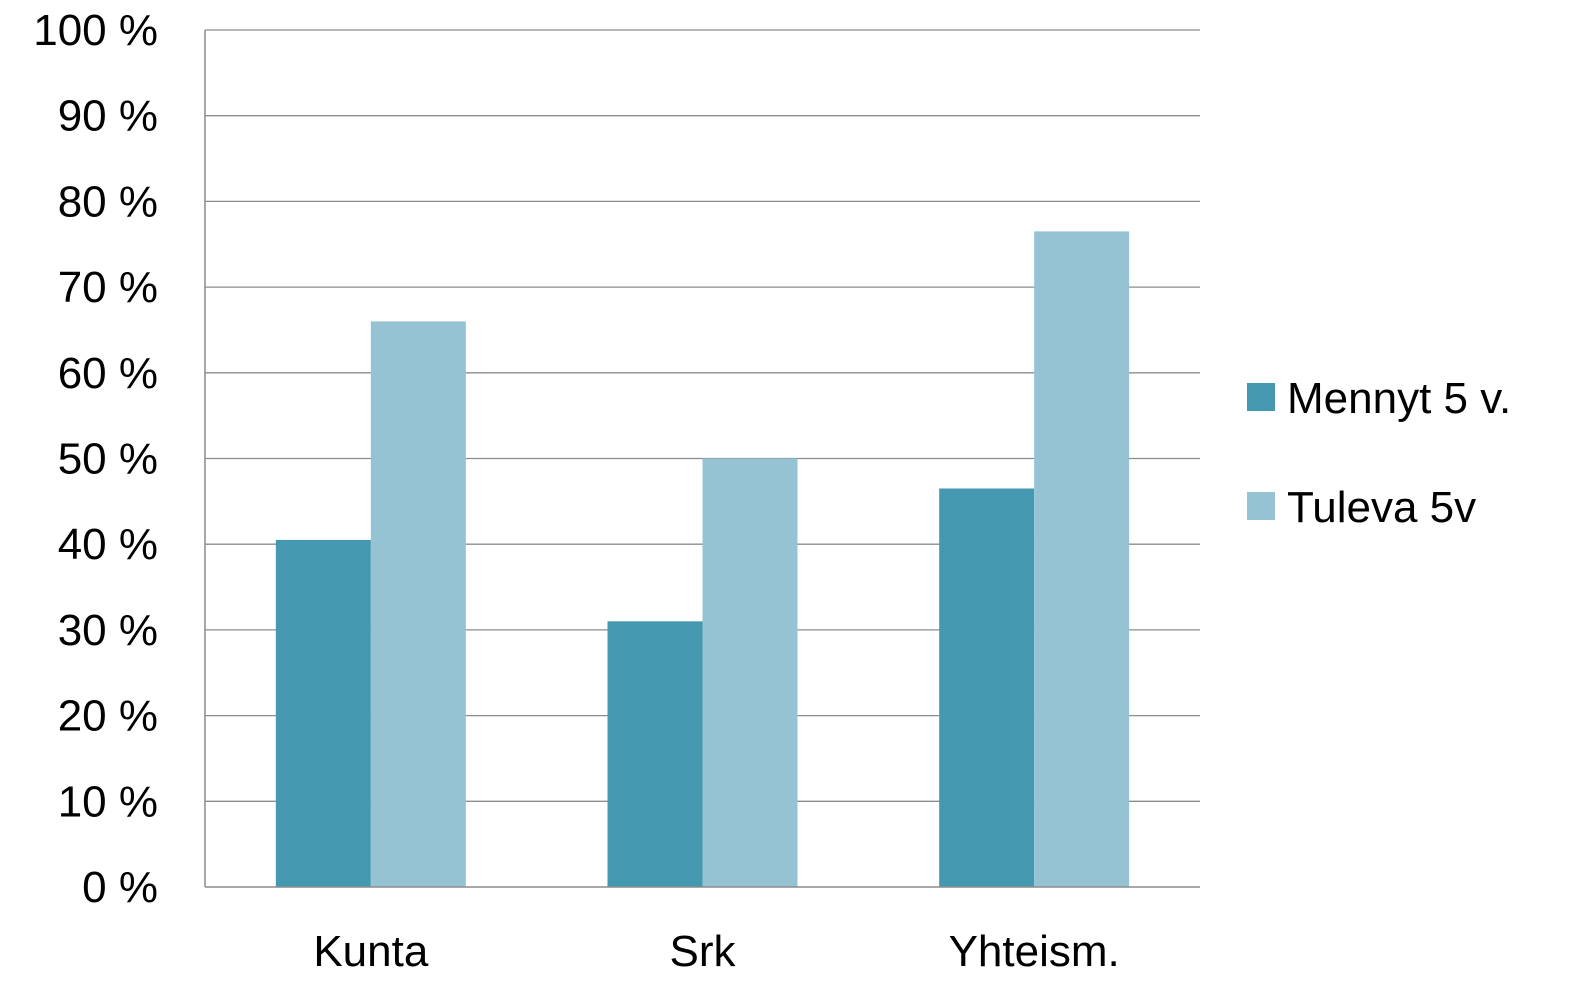  I want to click on x-tick-labels: Kunta Srk Yhteism., so click(716, 951).